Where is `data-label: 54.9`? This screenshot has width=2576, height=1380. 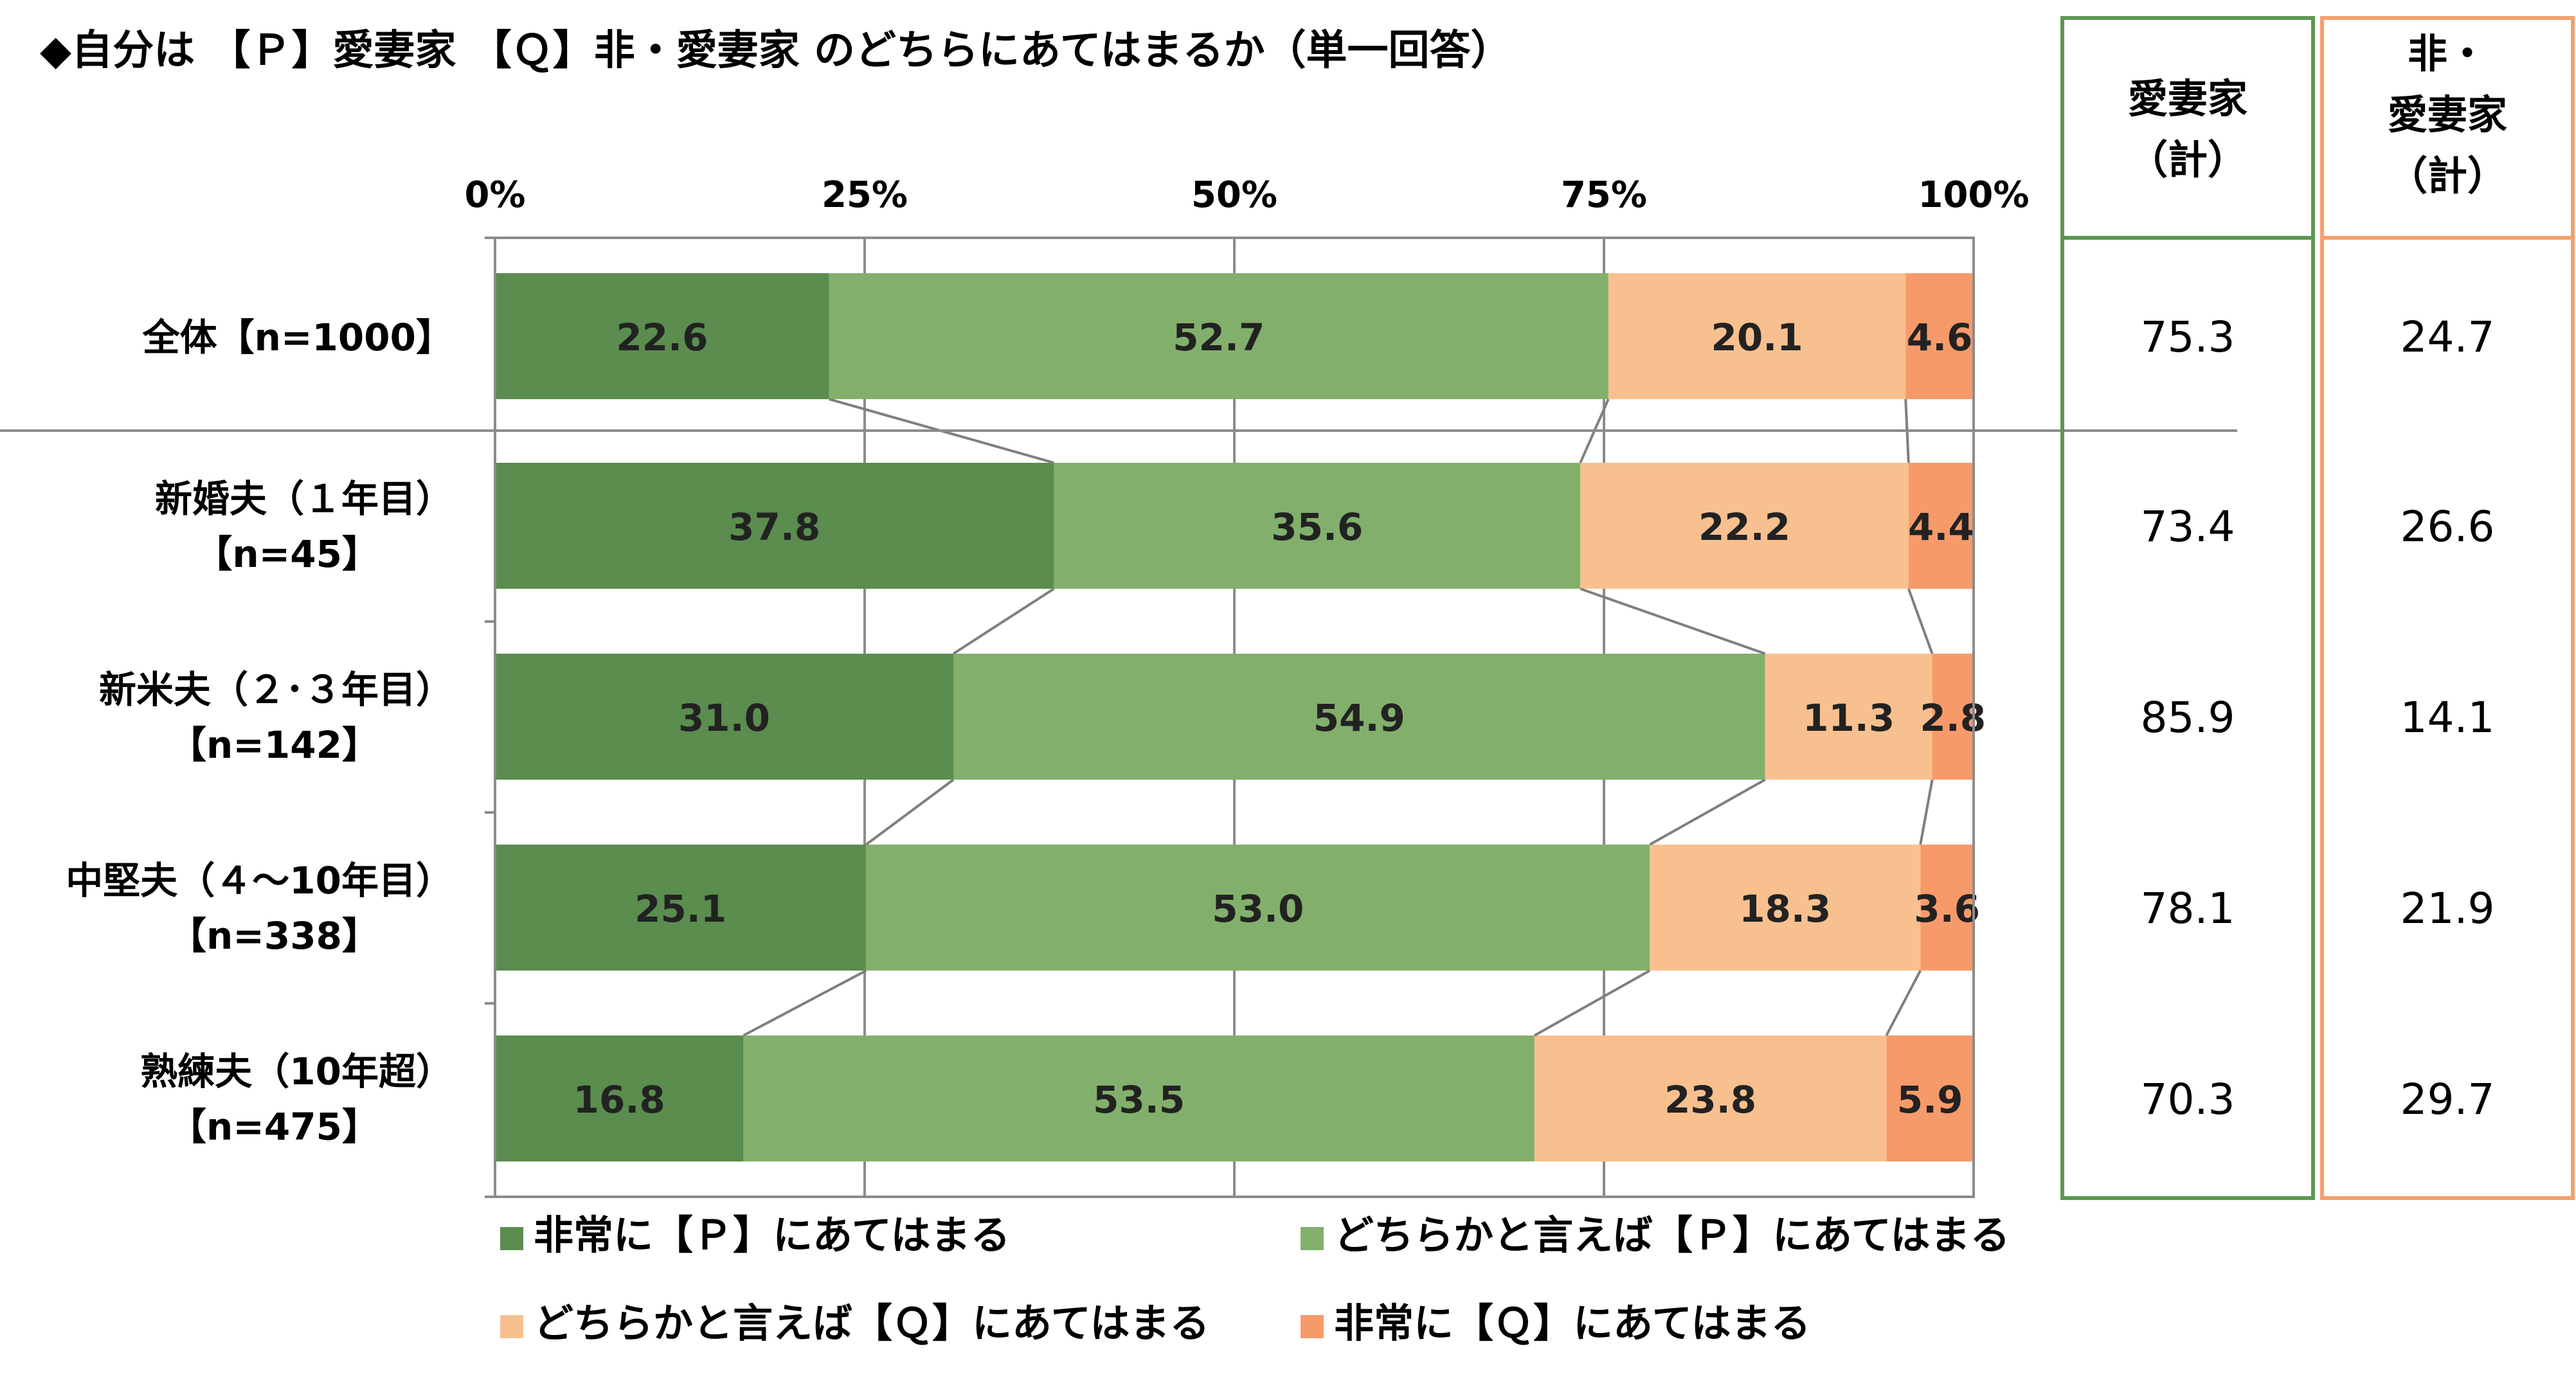
data-label: 54.9 is located at coordinates (1359, 718).